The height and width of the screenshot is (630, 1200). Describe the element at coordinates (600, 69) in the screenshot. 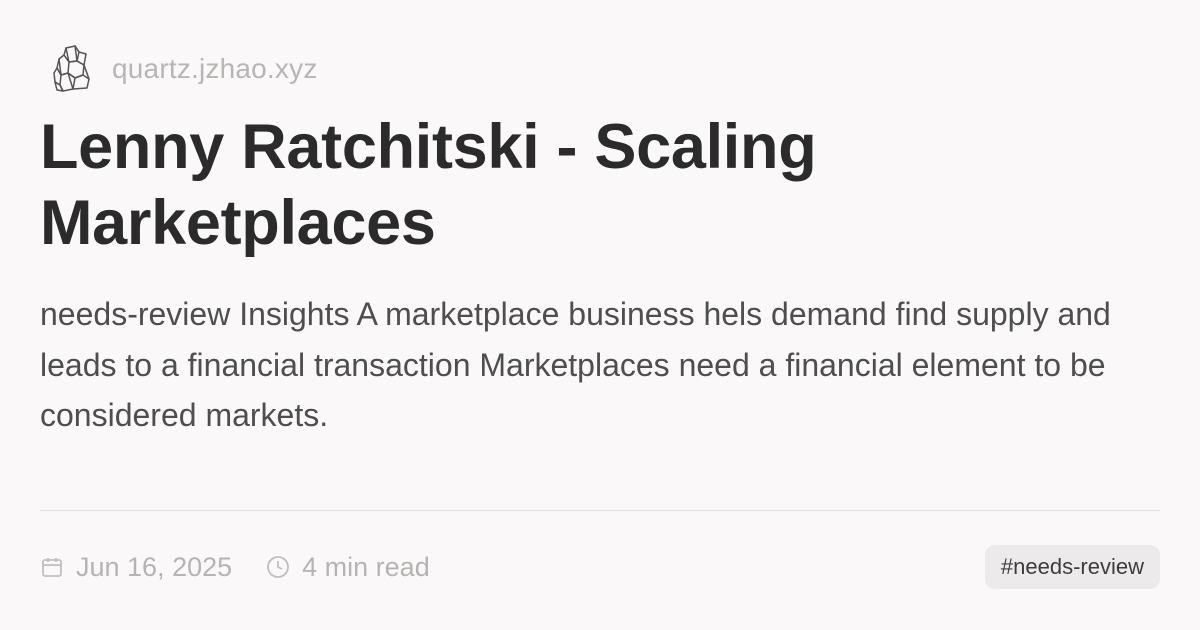

I see `site-header: quartz.jzhao.xyz` at that location.